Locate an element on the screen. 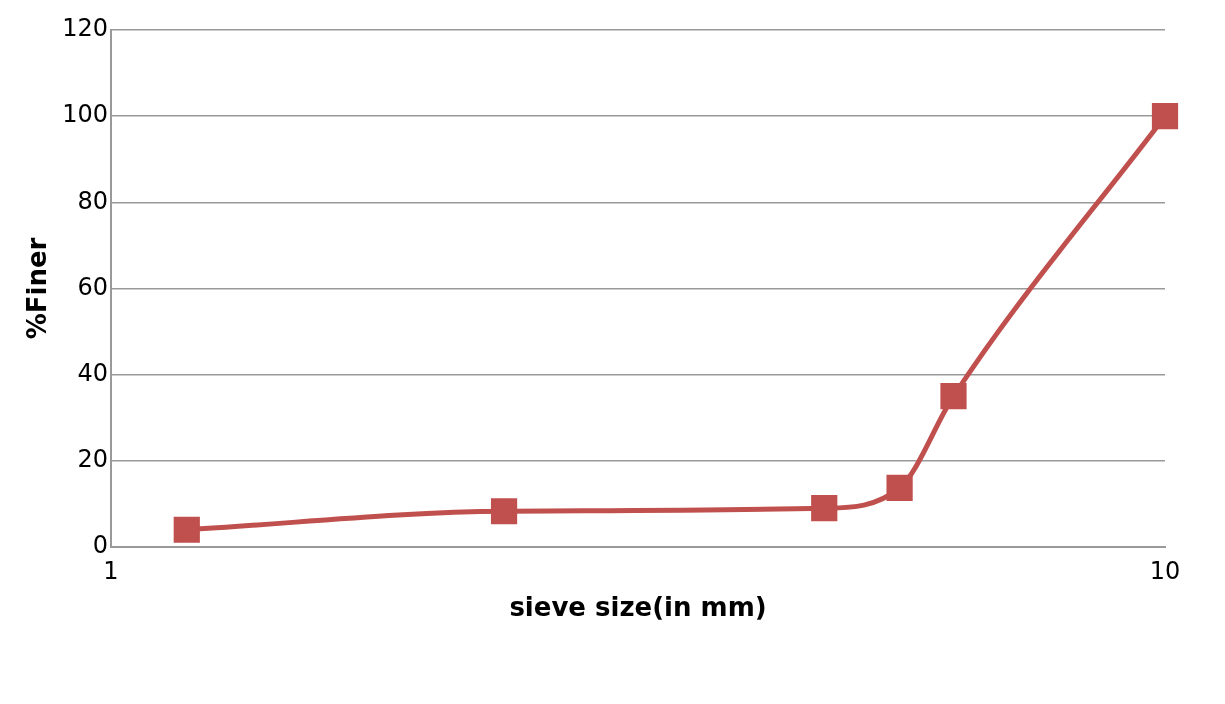 Image resolution: width=1225 pixels, height=704 pixels. y-tick-label: 100 is located at coordinates (85, 114).